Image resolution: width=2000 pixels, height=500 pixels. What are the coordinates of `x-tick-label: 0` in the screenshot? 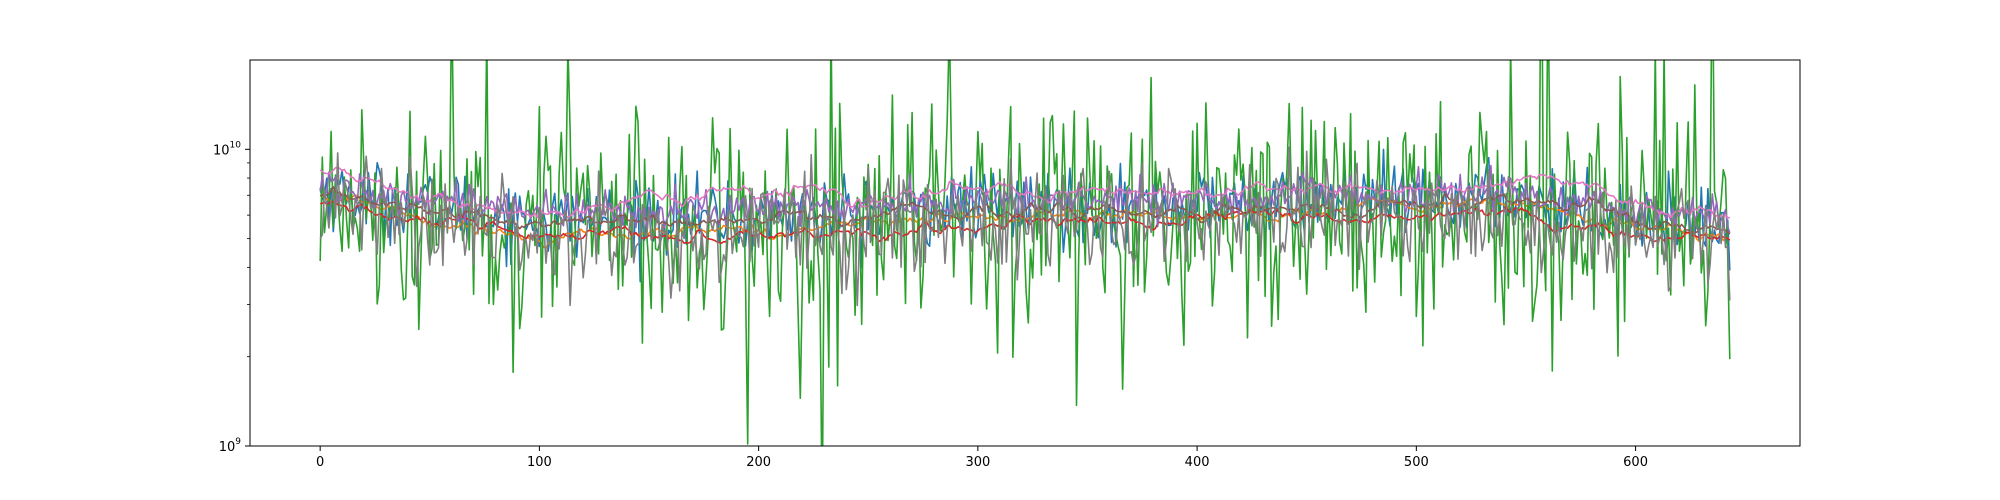 It's located at (320, 462).